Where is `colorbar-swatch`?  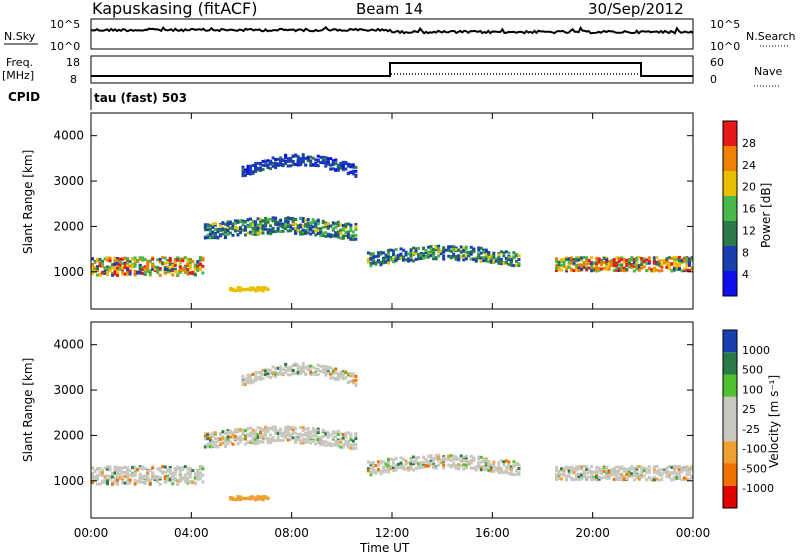
colorbar-swatch is located at coordinates (730, 208).